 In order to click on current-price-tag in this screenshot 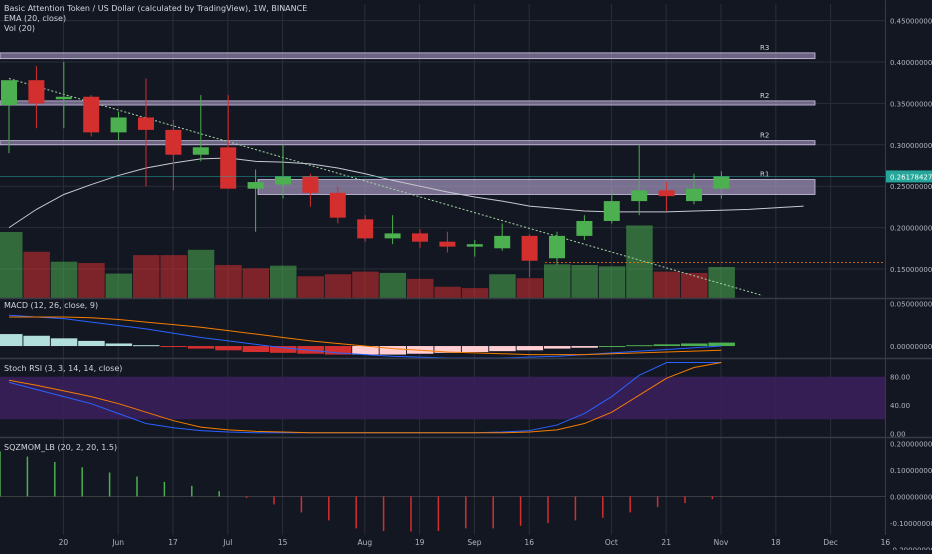, I will do `click(909, 176)`.